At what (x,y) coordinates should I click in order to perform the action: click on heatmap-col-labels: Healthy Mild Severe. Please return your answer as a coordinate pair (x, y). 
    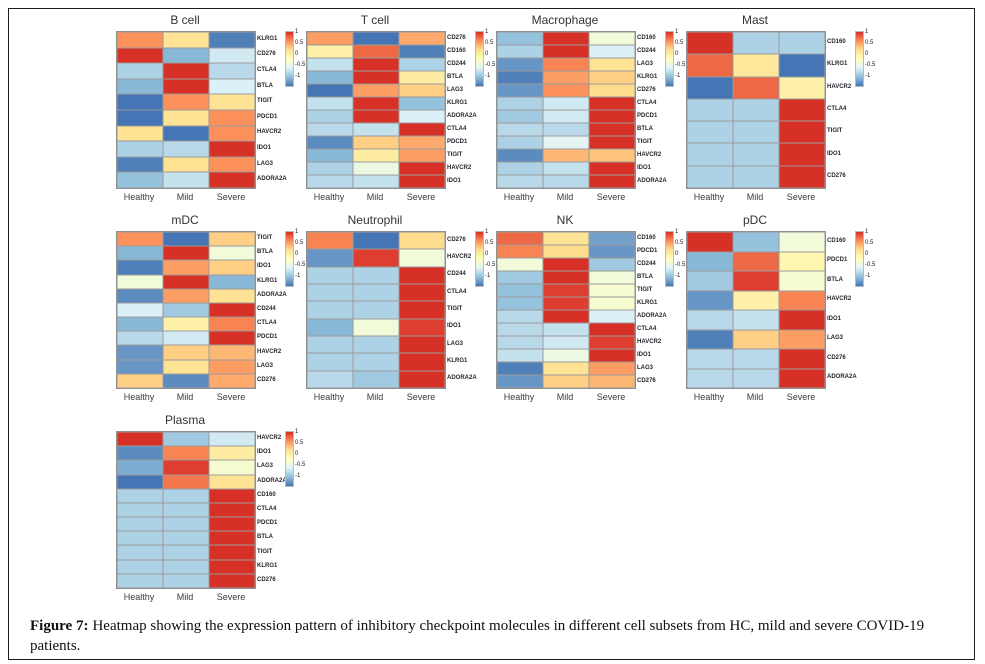
    Looking at the image, I should click on (375, 197).